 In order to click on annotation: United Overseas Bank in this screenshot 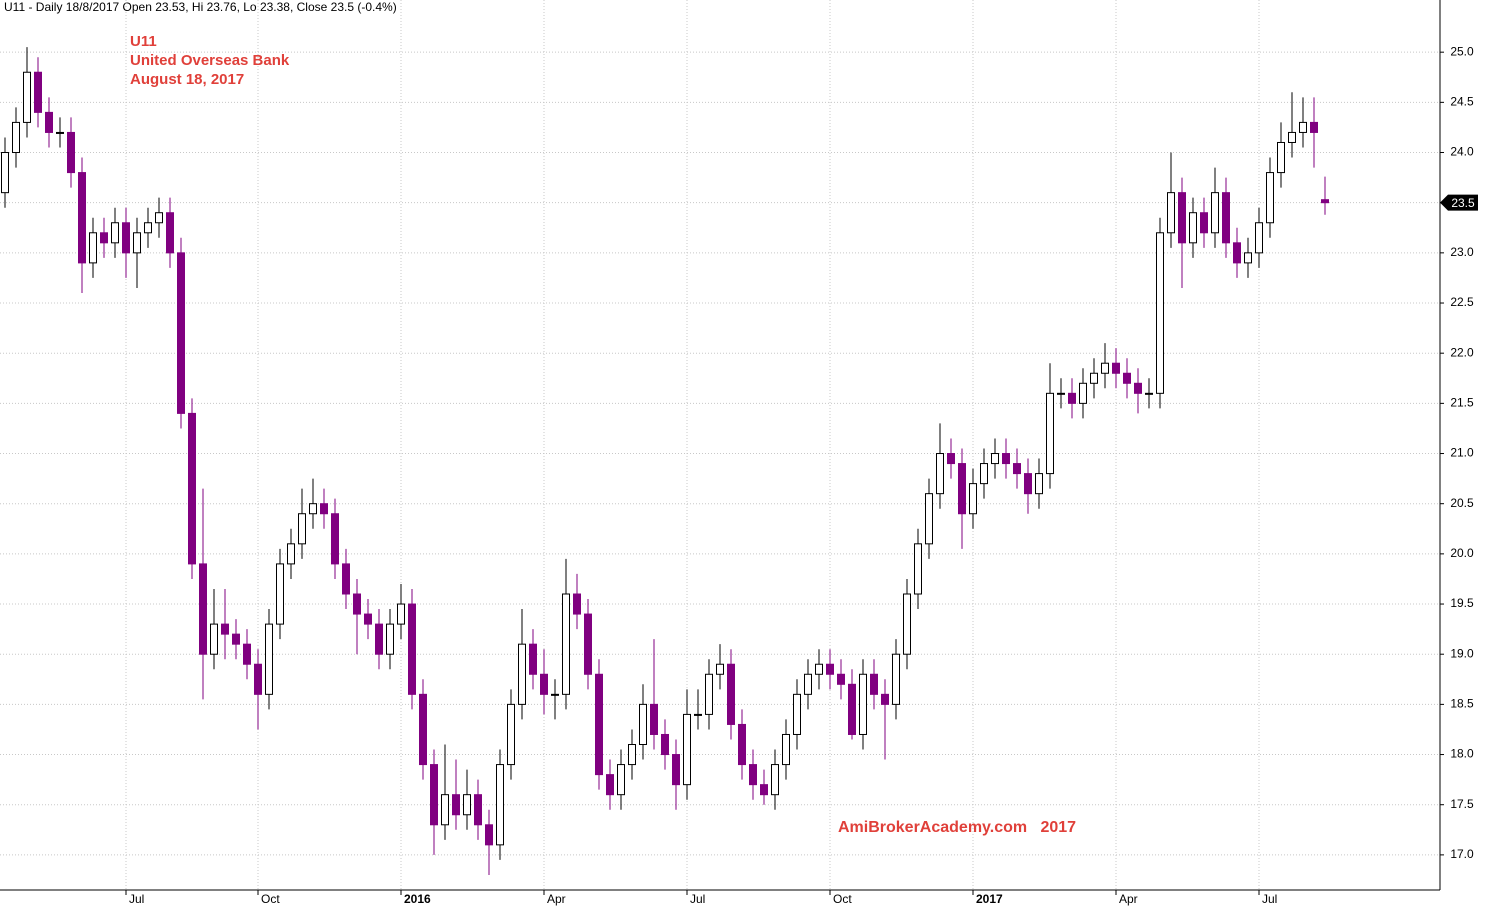, I will do `click(210, 60)`.